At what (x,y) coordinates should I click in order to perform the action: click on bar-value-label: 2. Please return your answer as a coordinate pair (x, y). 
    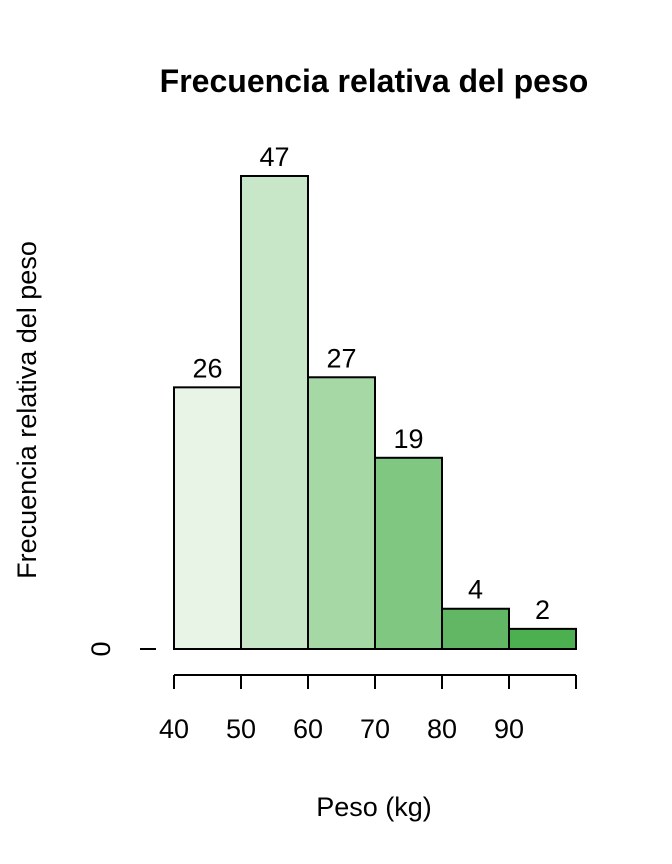
    Looking at the image, I should click on (542, 610).